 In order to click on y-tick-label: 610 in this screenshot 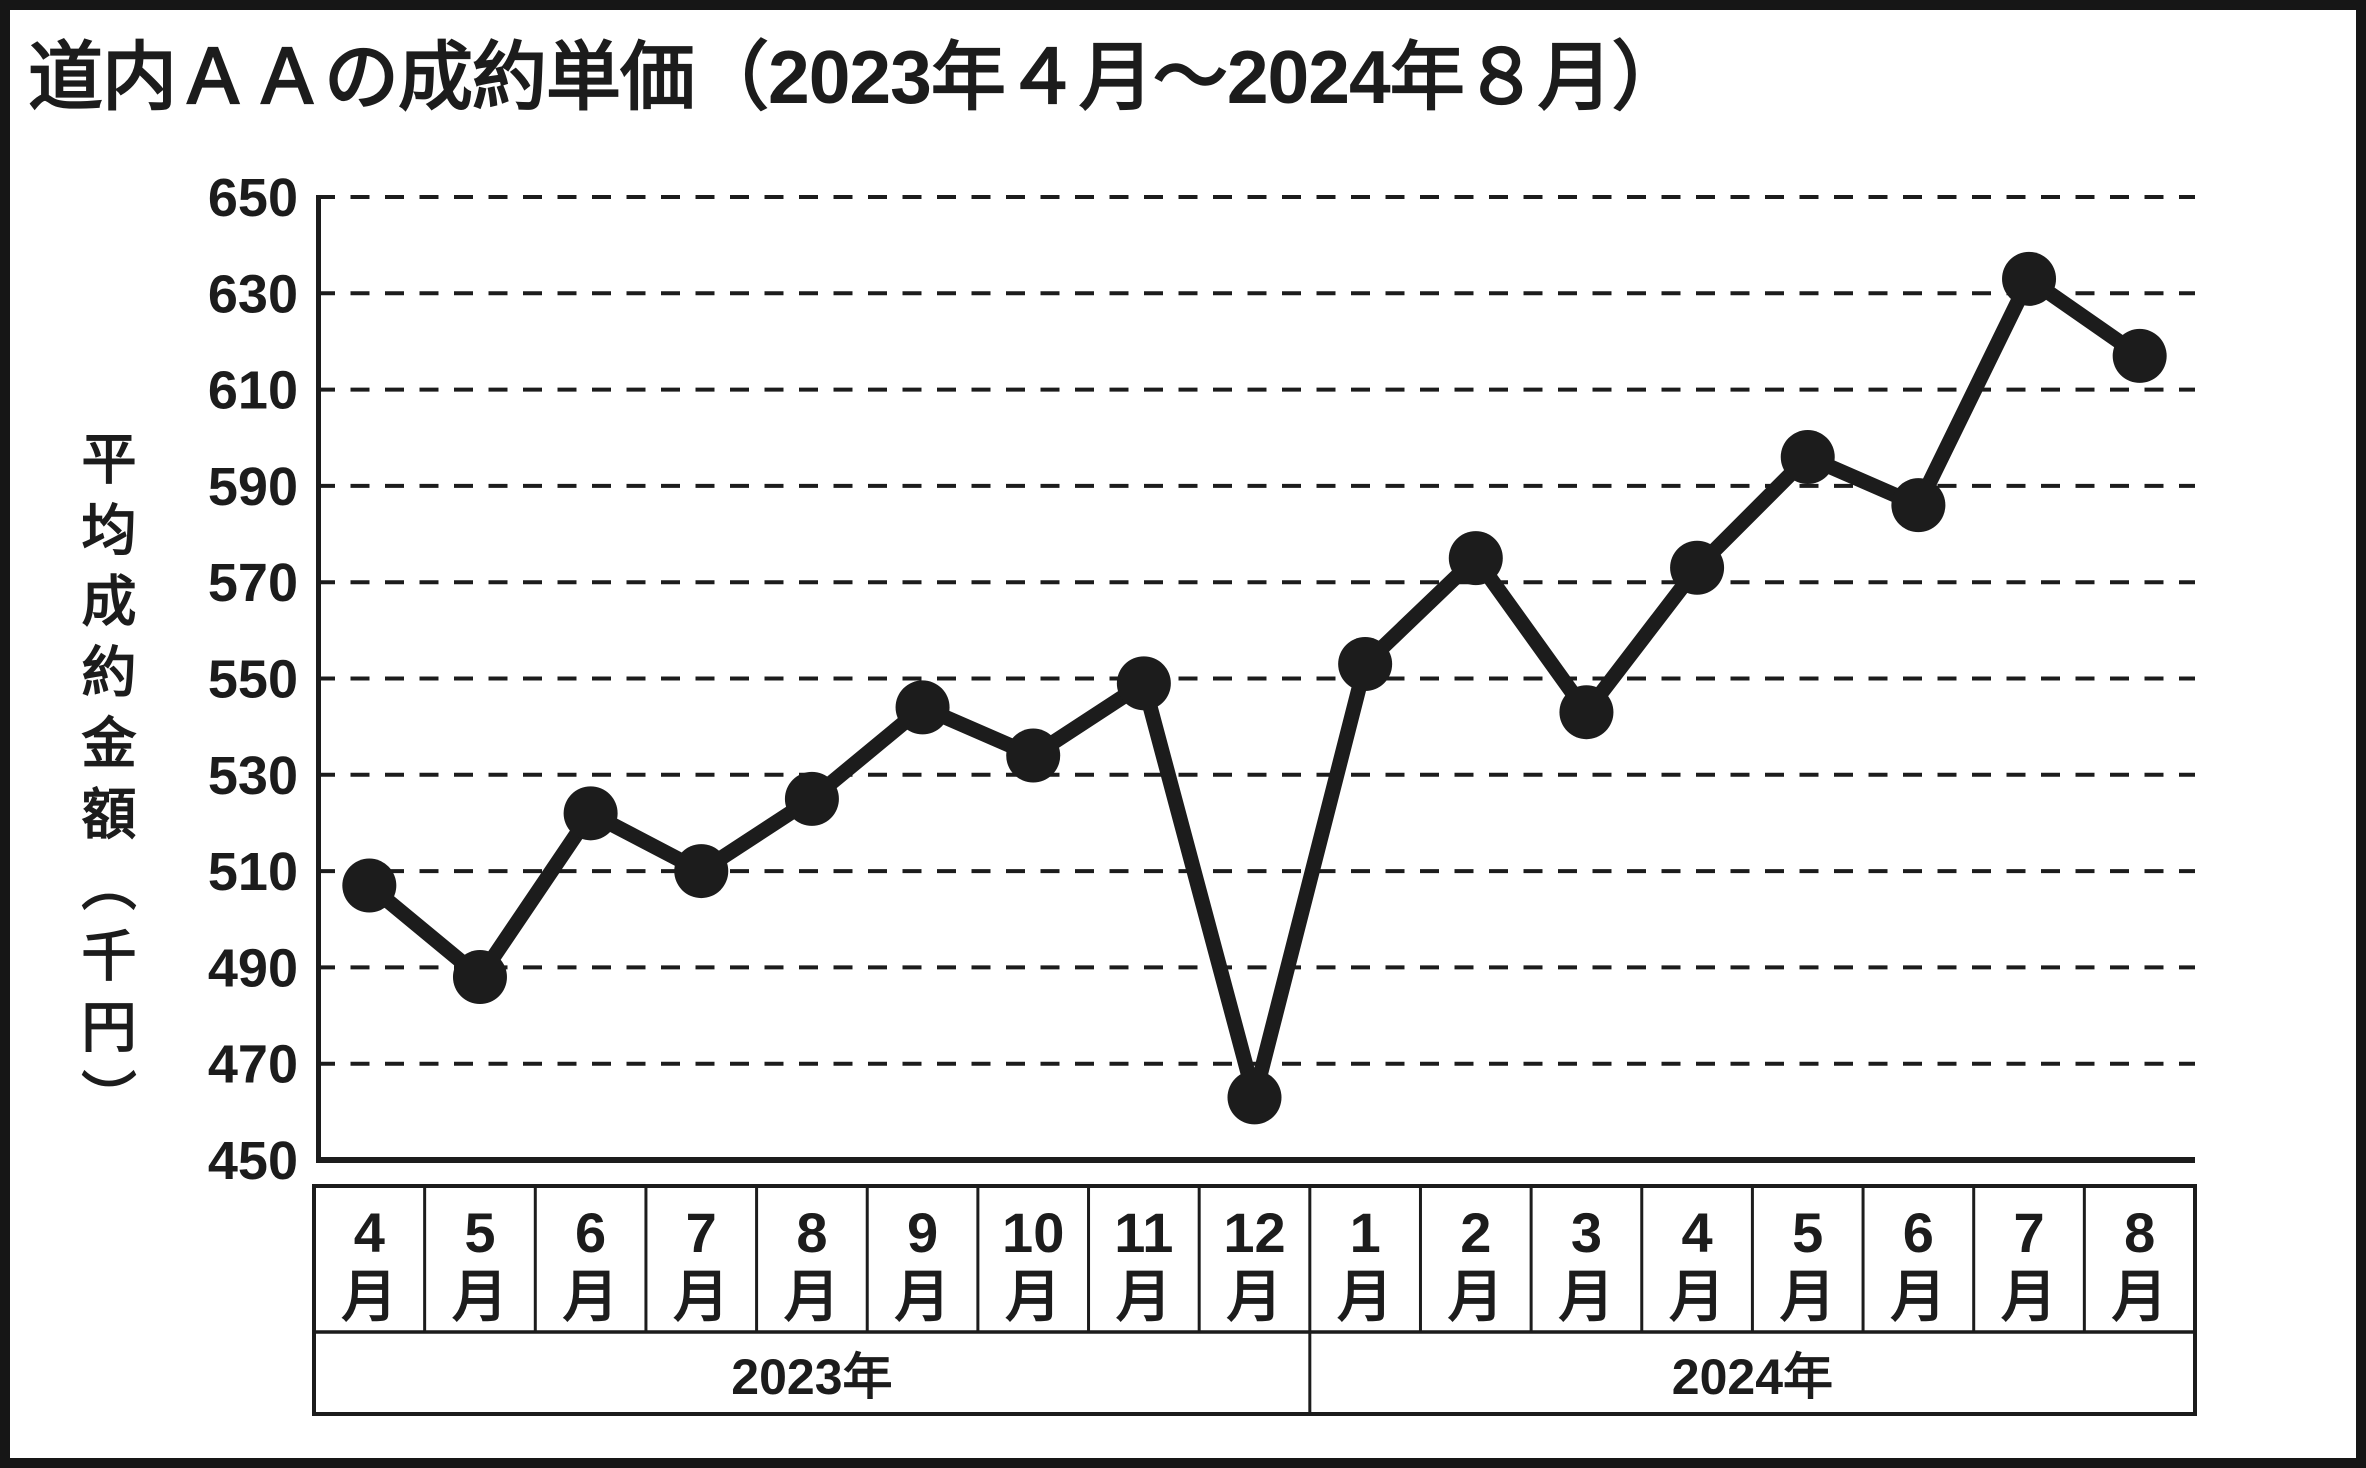, I will do `click(253, 391)`.